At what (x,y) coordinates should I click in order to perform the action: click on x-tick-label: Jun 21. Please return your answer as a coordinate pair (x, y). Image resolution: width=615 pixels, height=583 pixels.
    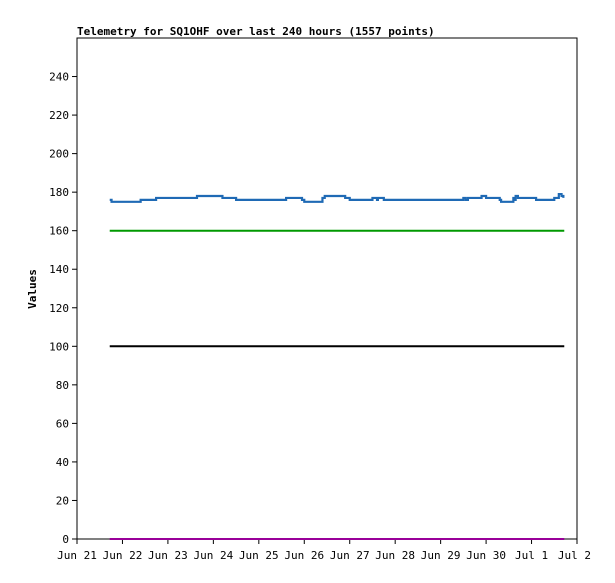
    Looking at the image, I should click on (77, 555).